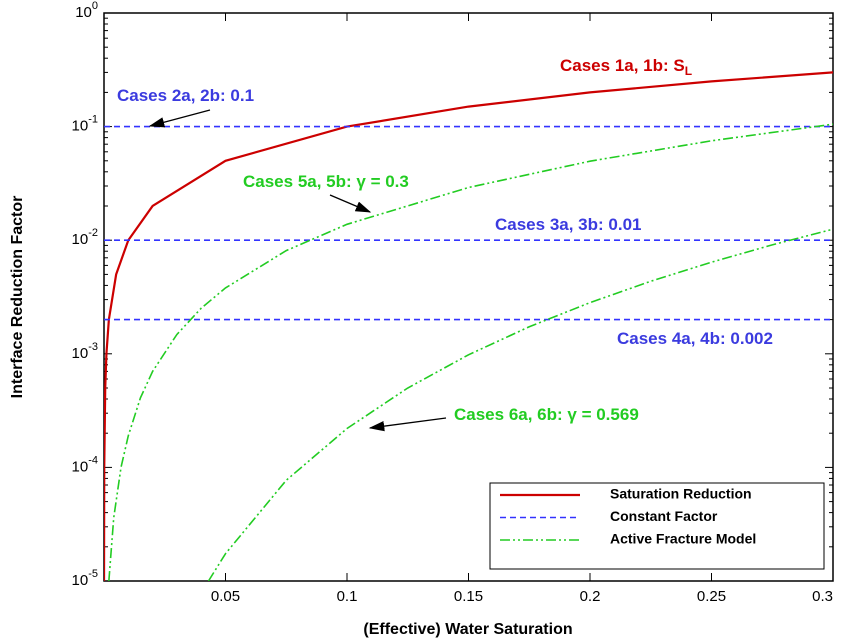  What do you see at coordinates (17, 297) in the screenshot?
I see `y-axis-label: Interface Reduction Factor` at bounding box center [17, 297].